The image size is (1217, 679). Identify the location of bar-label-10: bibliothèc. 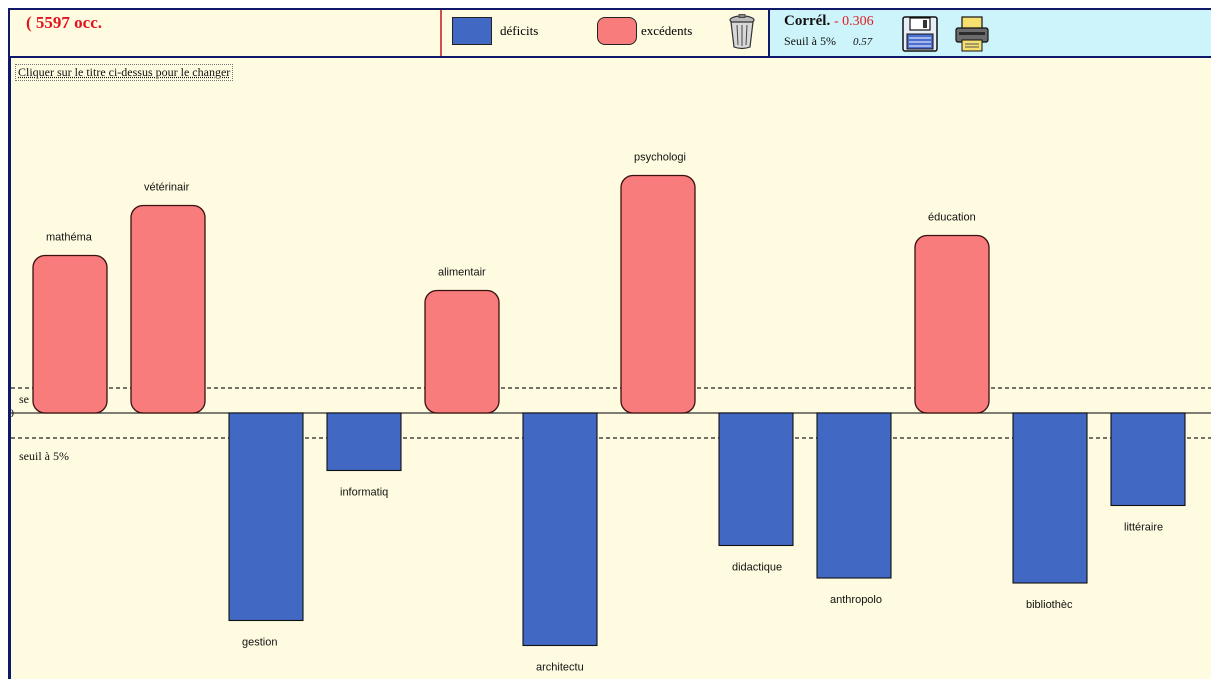
(1049, 605).